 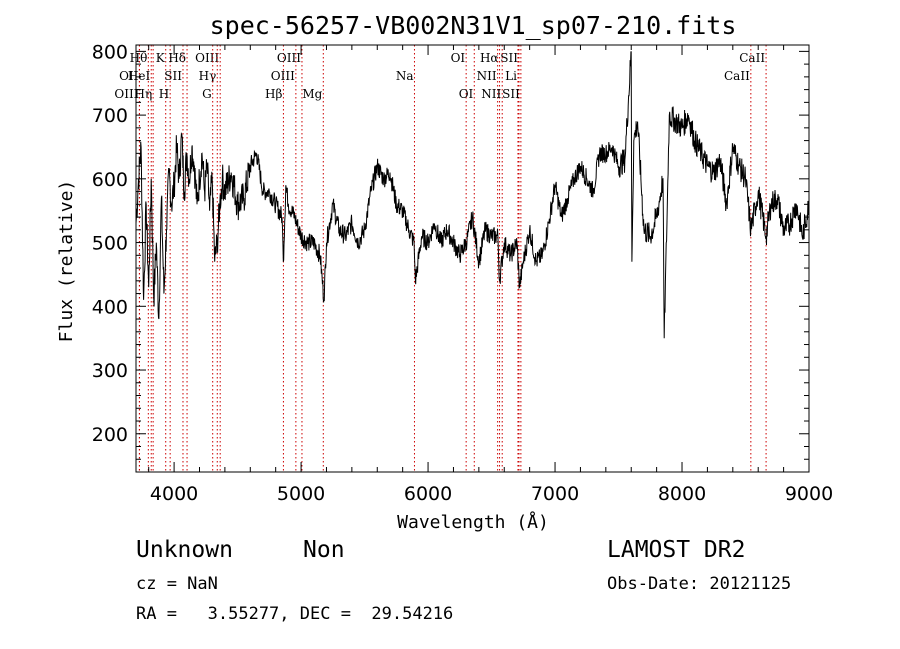 What do you see at coordinates (177, 58) in the screenshot?
I see `spectral-line-label: Hδ` at bounding box center [177, 58].